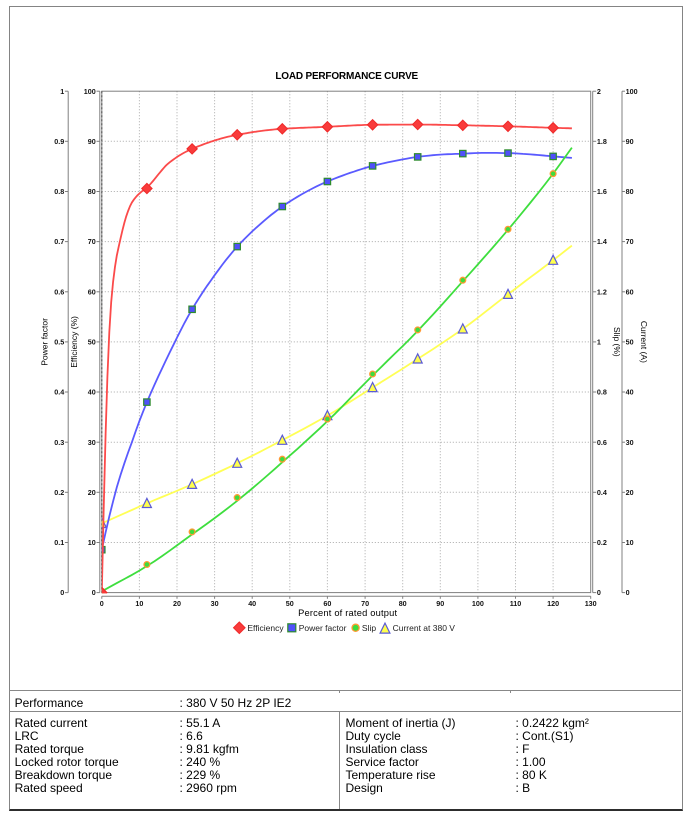 This screenshot has height=821, width=690. I want to click on svg-text: Current (A), so click(644, 342).